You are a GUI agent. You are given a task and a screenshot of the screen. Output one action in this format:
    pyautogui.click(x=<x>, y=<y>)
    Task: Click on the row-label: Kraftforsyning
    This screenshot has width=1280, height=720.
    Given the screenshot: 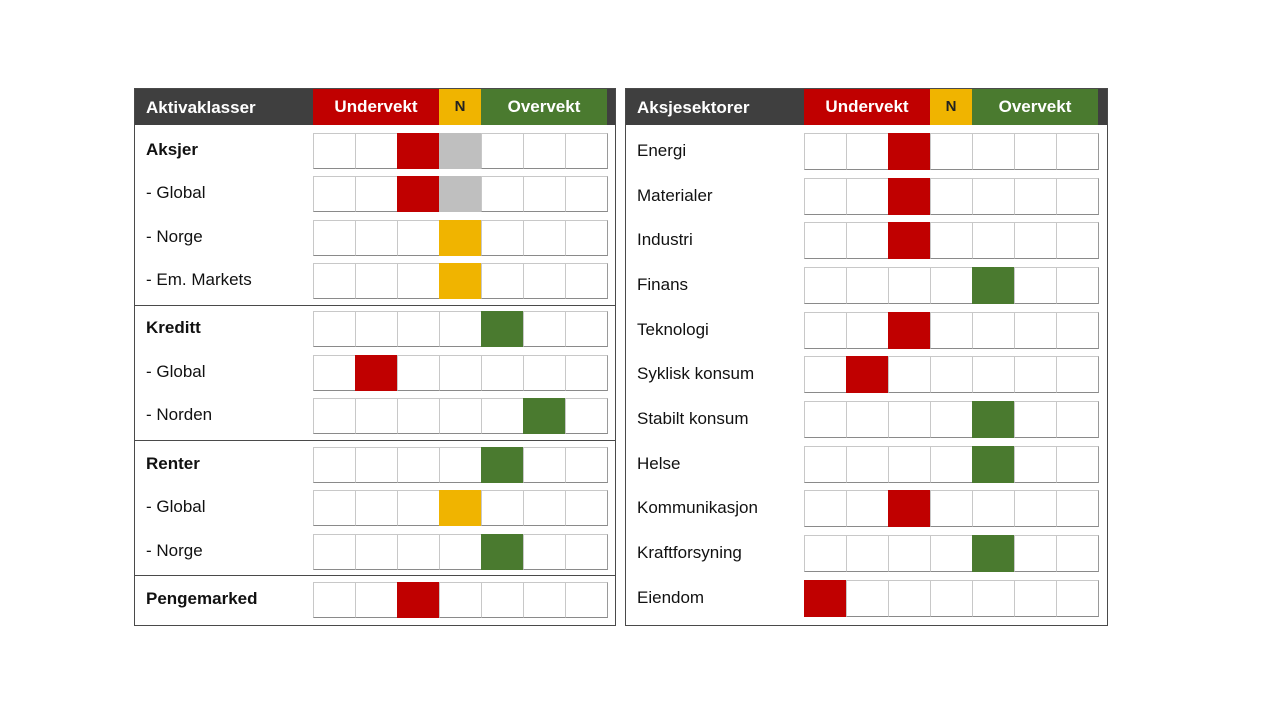 What is the action you would take?
    pyautogui.click(x=689, y=552)
    